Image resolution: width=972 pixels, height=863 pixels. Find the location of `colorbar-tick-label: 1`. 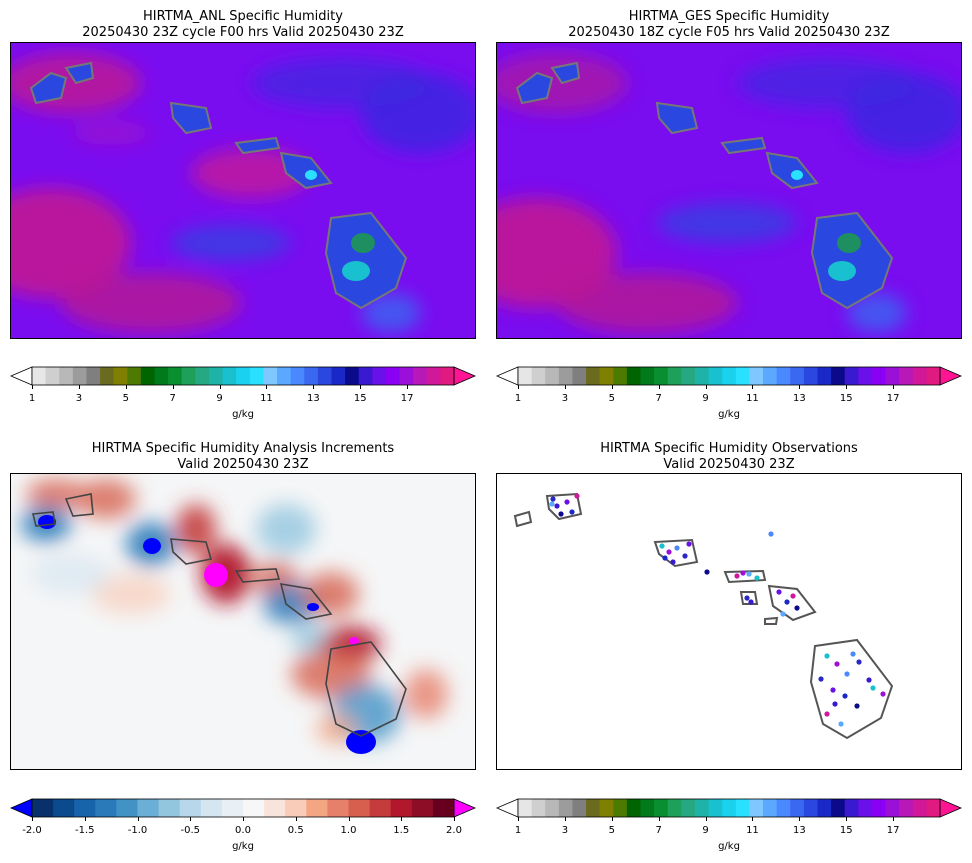

colorbar-tick-label: 1 is located at coordinates (518, 398).